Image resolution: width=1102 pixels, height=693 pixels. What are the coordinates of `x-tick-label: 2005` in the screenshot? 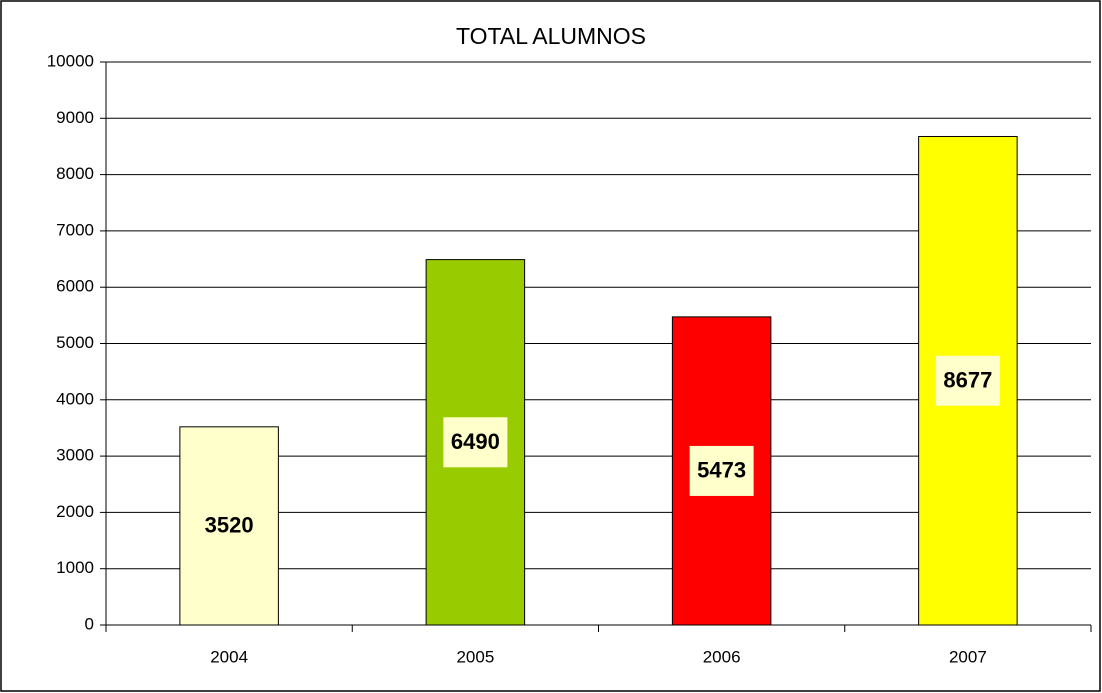 It's located at (475, 656).